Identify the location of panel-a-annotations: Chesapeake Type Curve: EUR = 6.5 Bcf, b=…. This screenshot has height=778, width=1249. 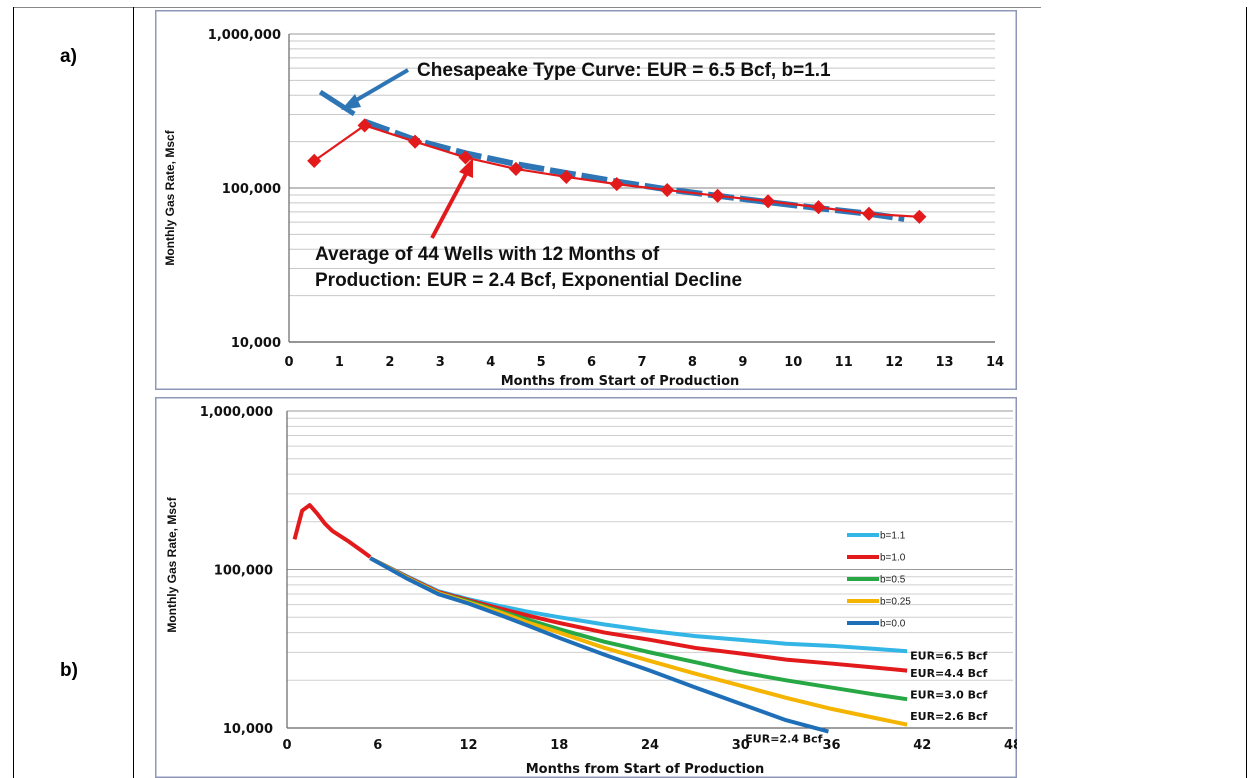
(573, 175).